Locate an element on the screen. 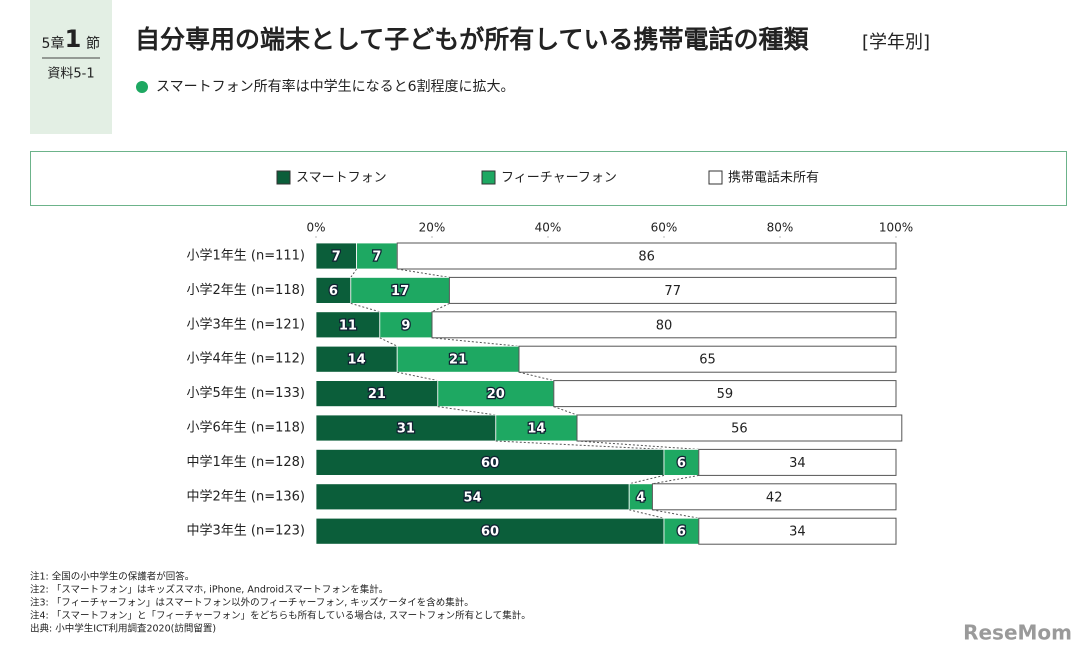 This screenshot has width=1085, height=657. x-tick-label: 40% is located at coordinates (548, 228).